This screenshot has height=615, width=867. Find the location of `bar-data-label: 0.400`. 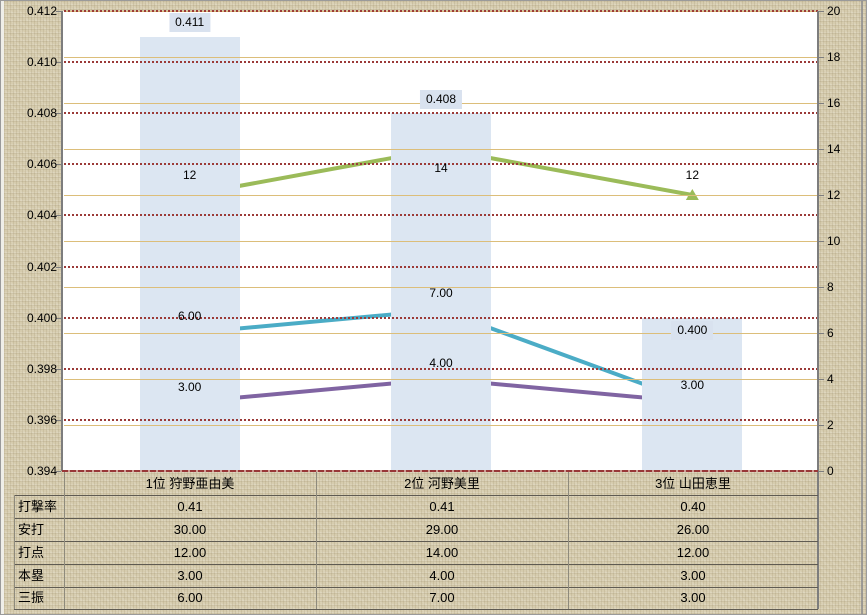

bar-data-label: 0.400 is located at coordinates (692, 330).